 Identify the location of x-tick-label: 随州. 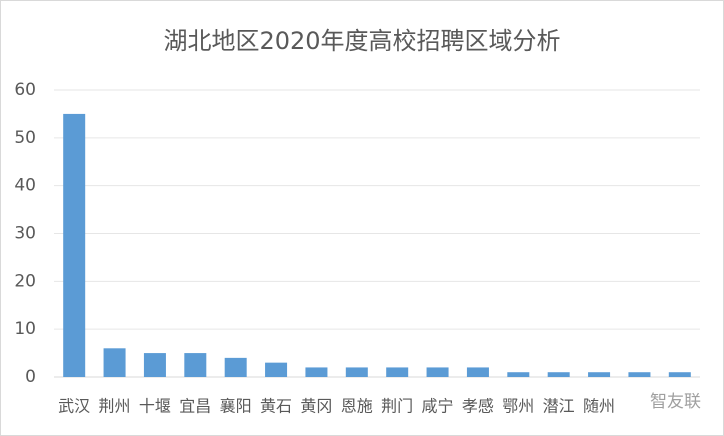
(599, 406).